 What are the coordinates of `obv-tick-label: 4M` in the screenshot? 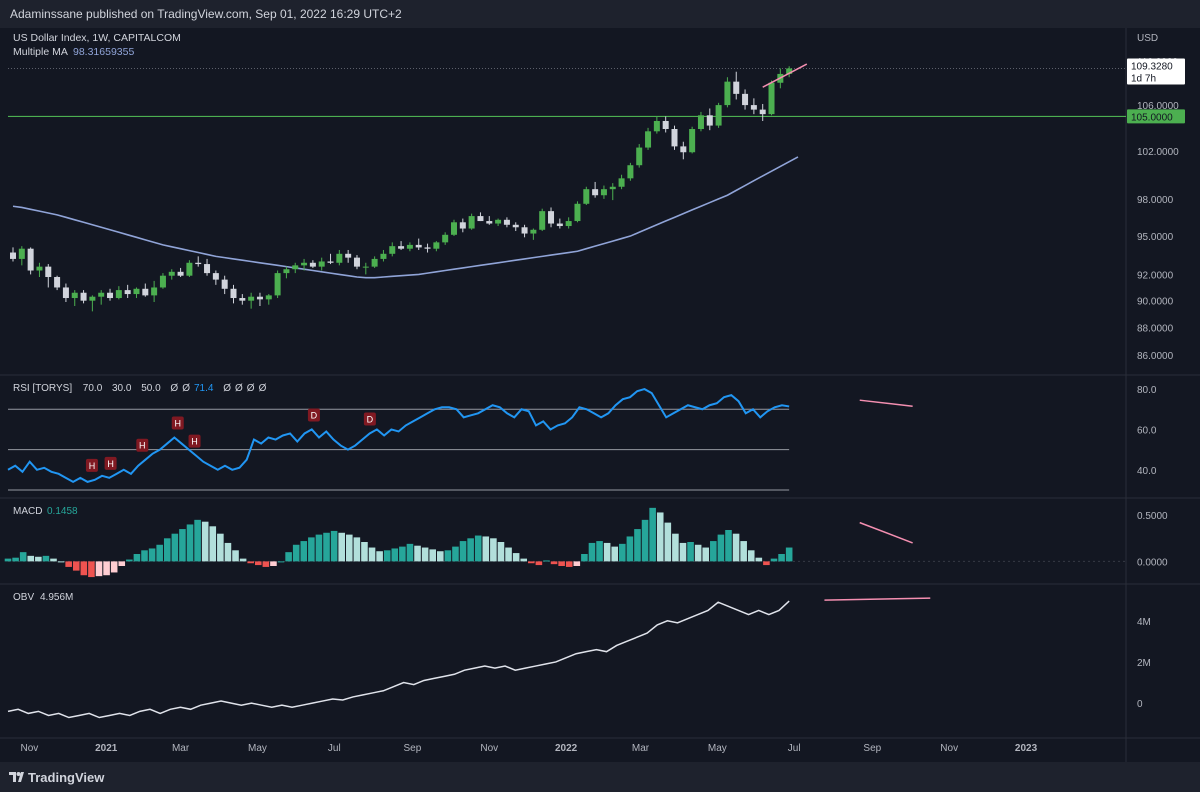 It's located at (1144, 622).